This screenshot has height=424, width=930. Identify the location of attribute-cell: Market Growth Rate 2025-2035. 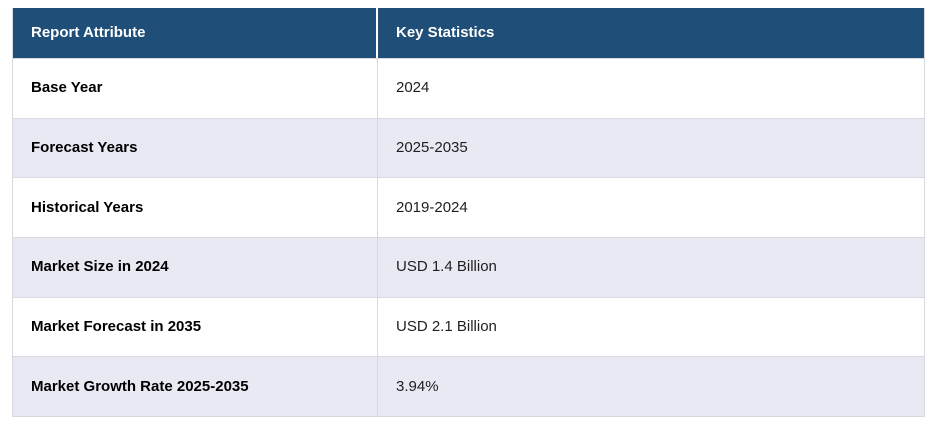
(195, 387).